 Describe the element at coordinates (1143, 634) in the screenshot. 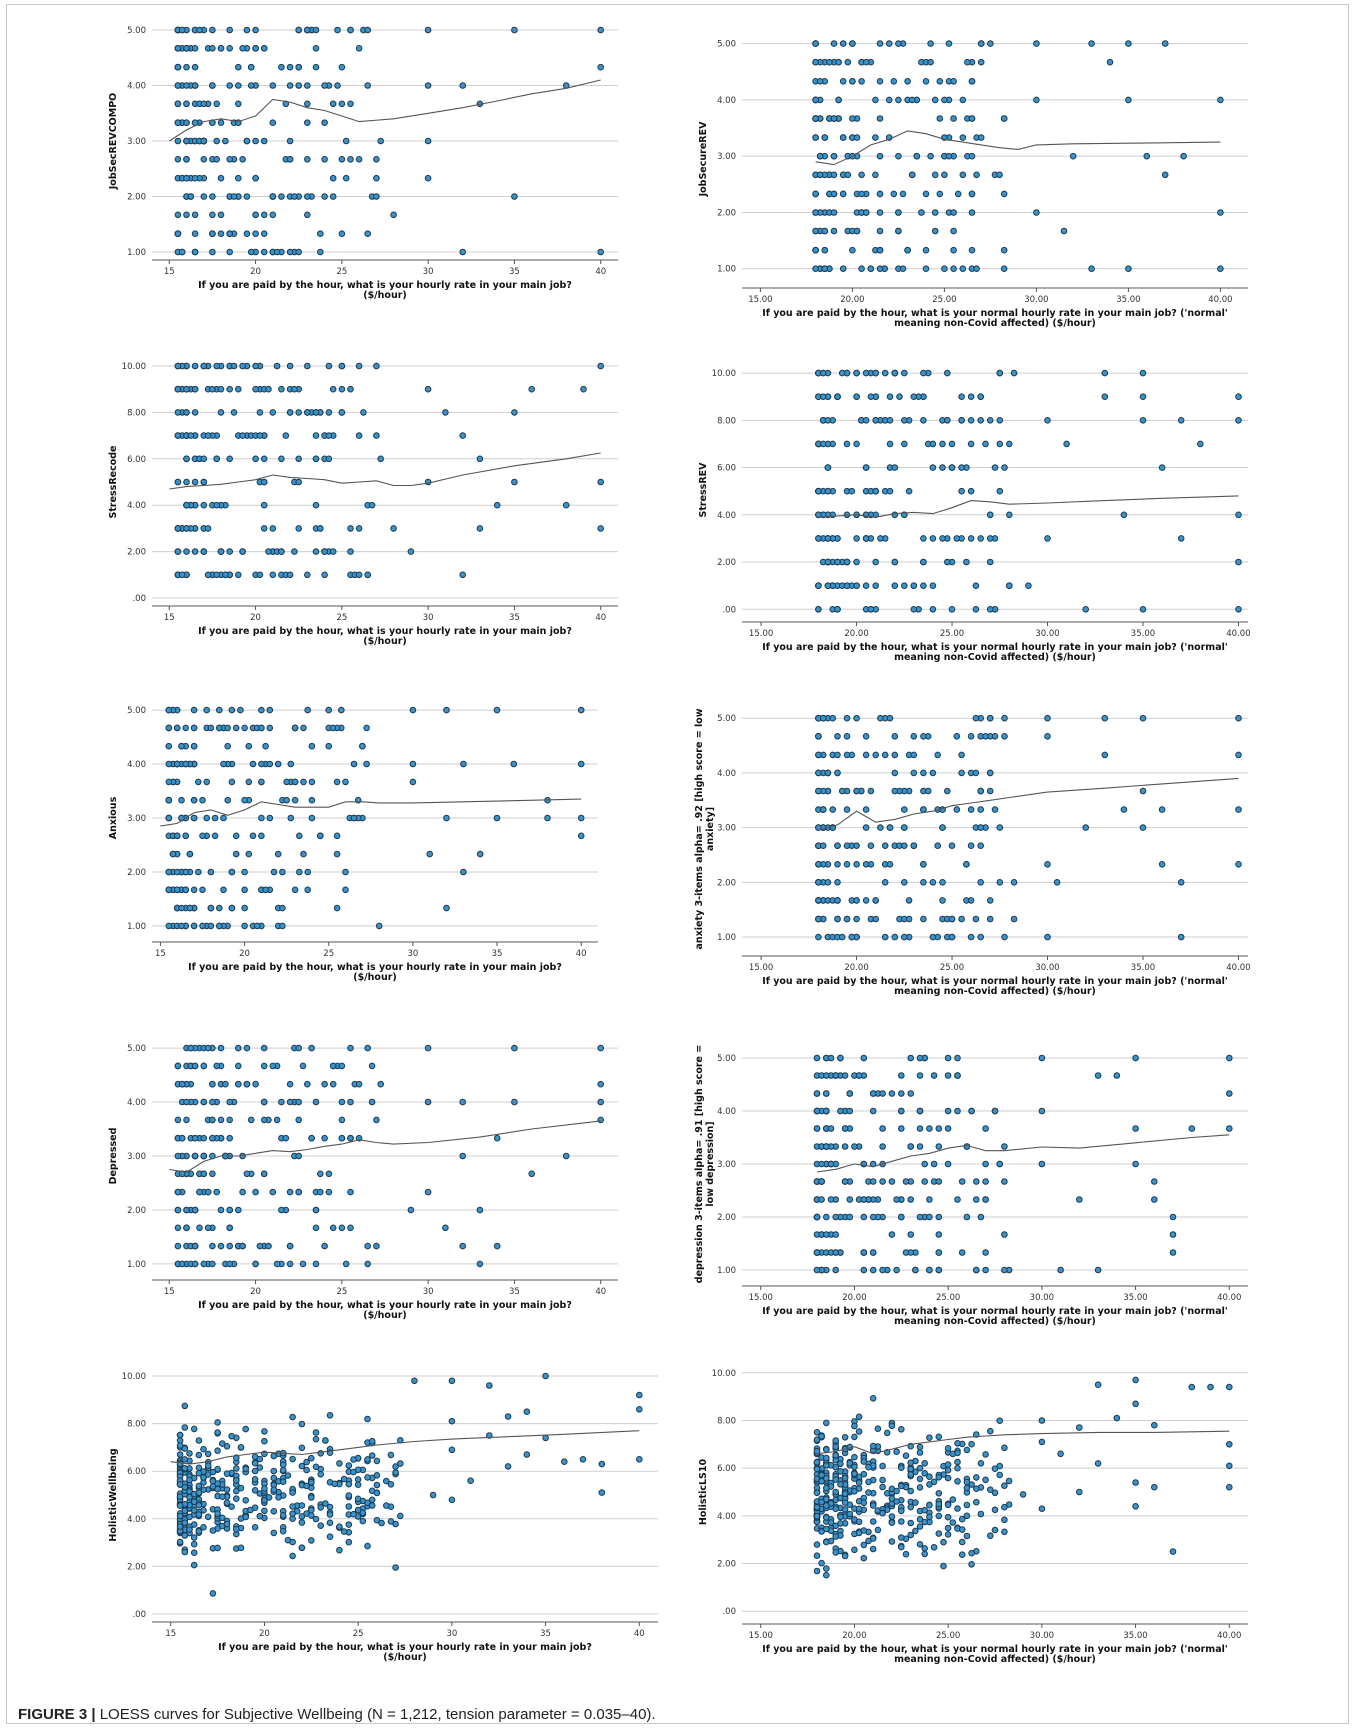

I see `x-tick-label: 35.00` at that location.